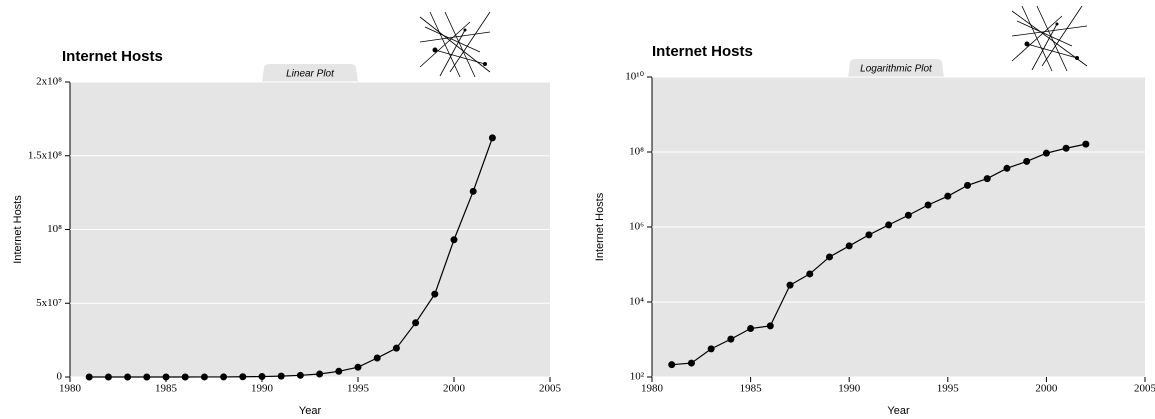  What do you see at coordinates (60, 377) in the screenshot?
I see `y-tick-label: 0` at bounding box center [60, 377].